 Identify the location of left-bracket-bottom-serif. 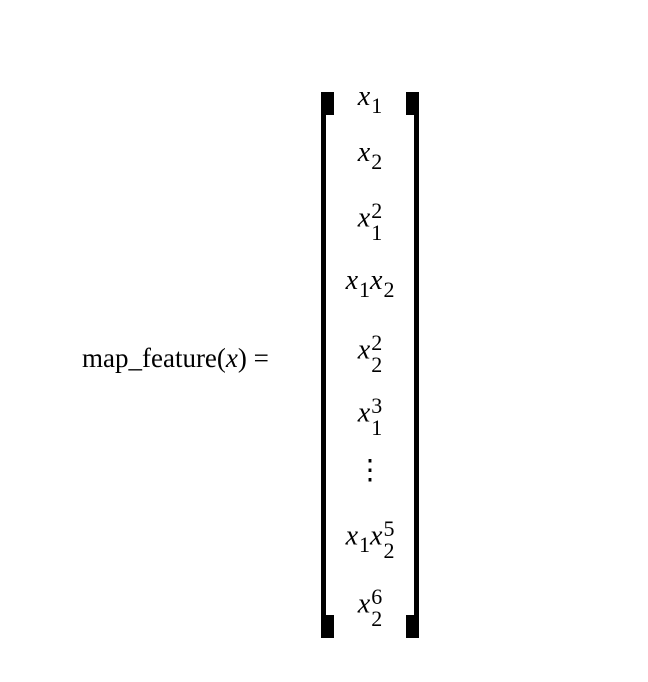
(327, 626).